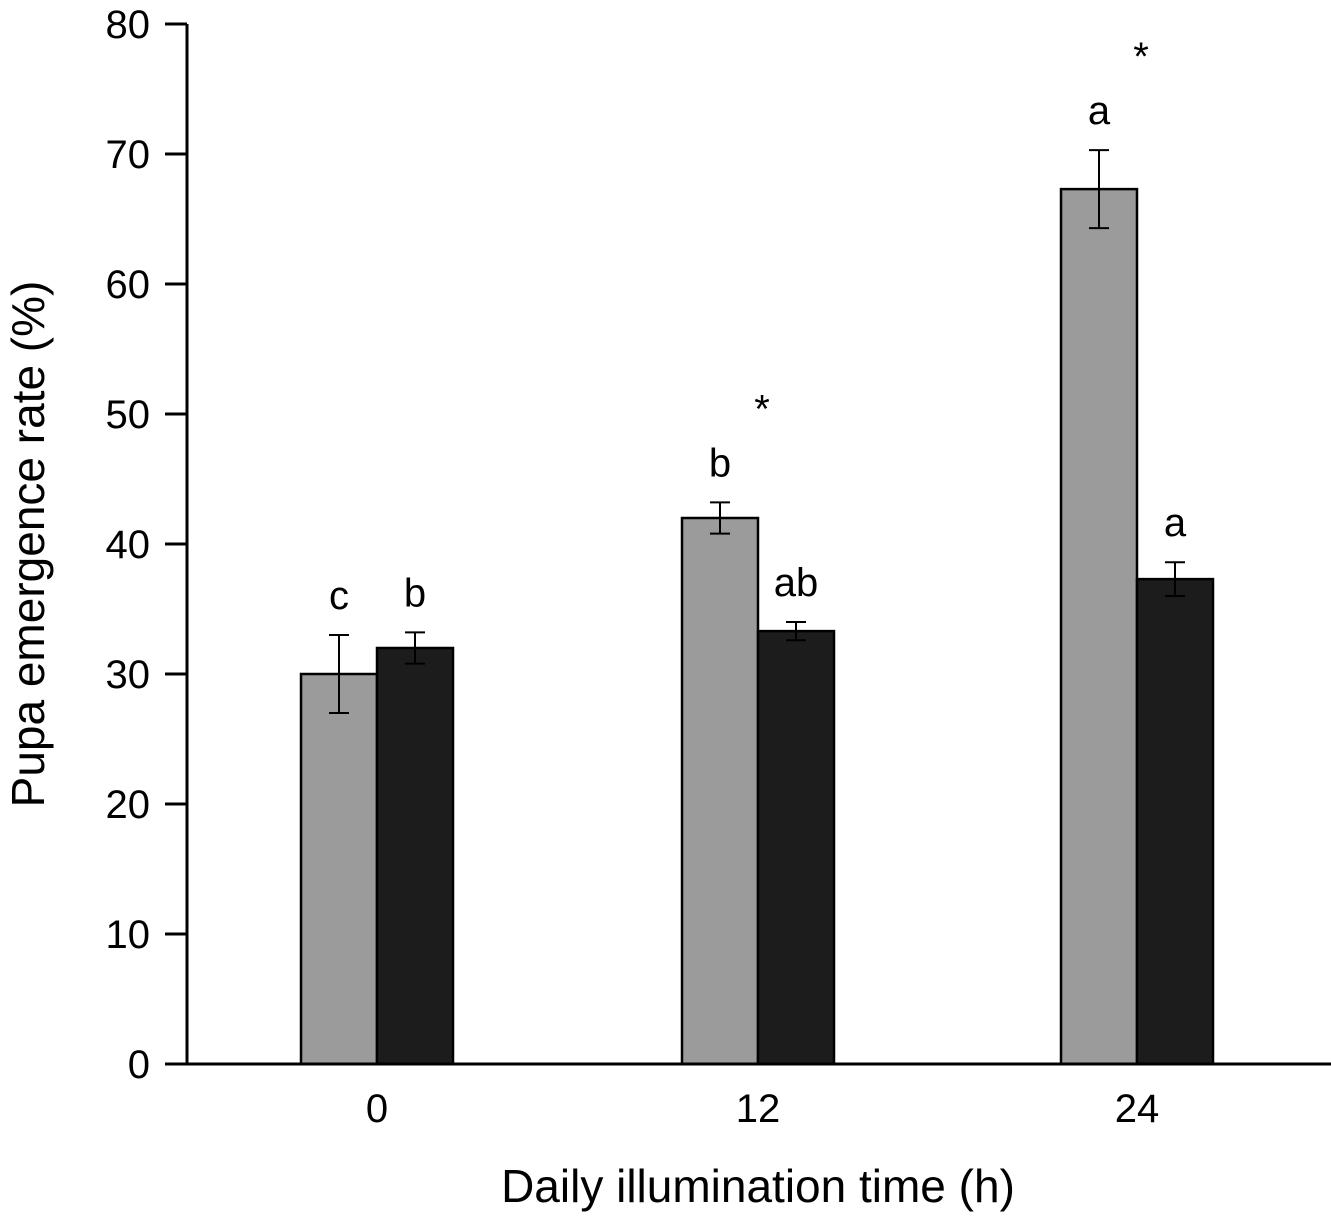  Describe the element at coordinates (377, 1109) in the screenshot. I see `x-tick-label: 0` at that location.